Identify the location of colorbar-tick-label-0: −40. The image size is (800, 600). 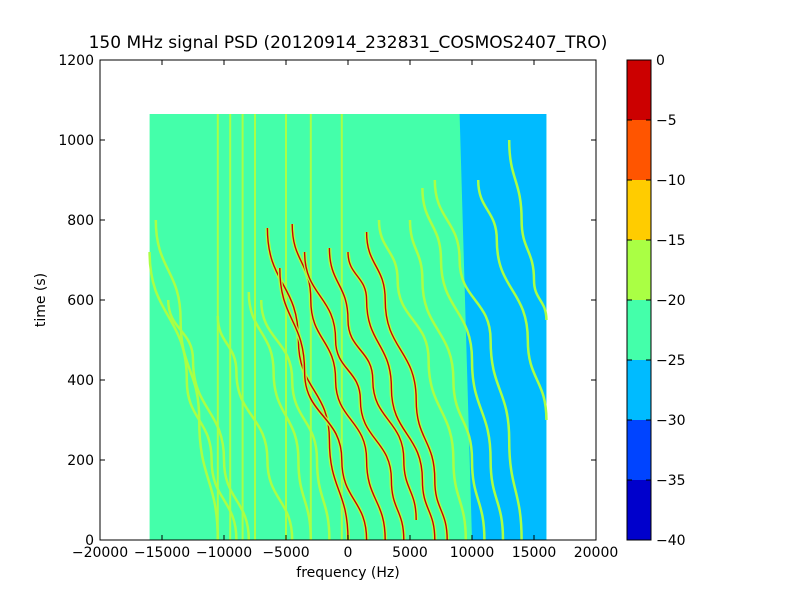
(671, 541).